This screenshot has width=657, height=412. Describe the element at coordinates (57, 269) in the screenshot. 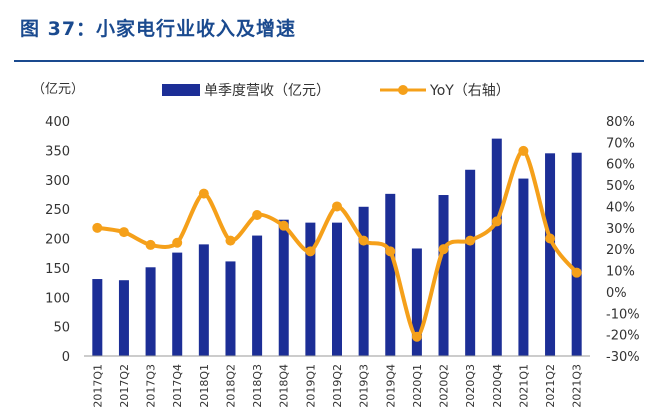

I see `y-left-tick-label: 150` at that location.